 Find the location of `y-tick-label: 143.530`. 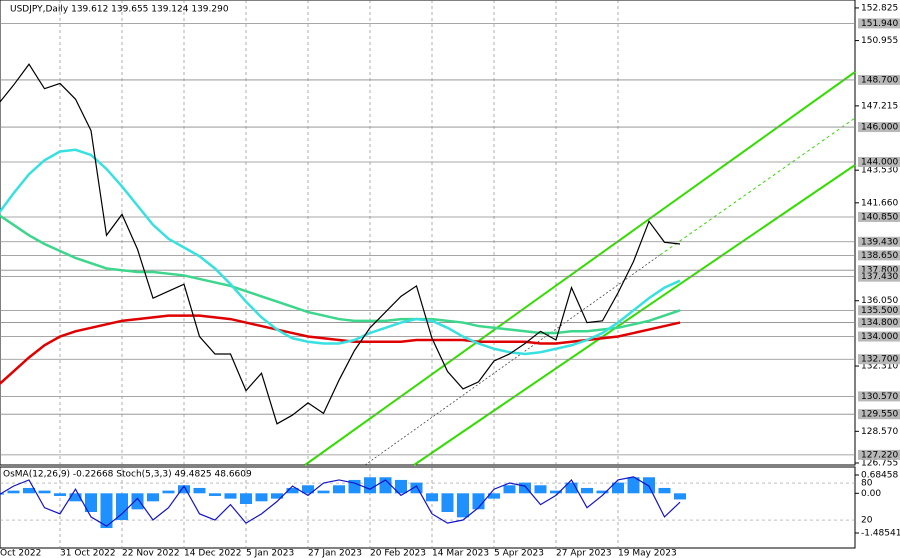

y-tick-label: 143.530 is located at coordinates (879, 171).